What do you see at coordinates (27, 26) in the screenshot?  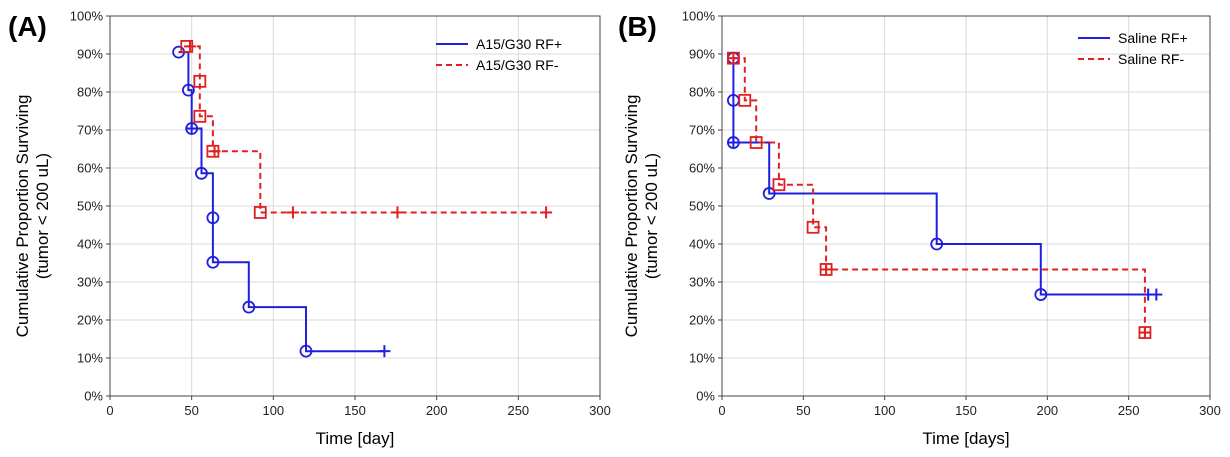 I see `panel-label: (A)` at bounding box center [27, 26].